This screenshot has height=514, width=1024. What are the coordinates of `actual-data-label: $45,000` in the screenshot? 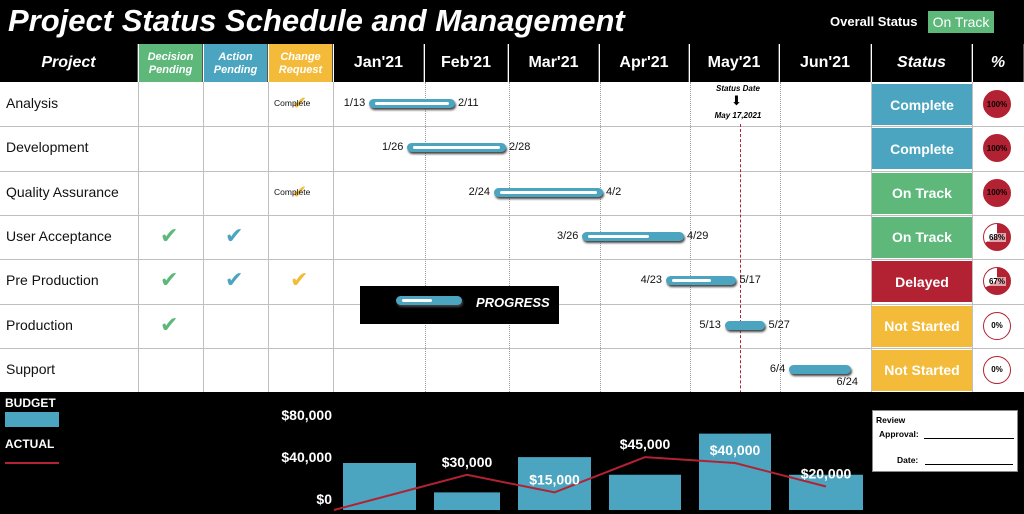 It's located at (645, 444).